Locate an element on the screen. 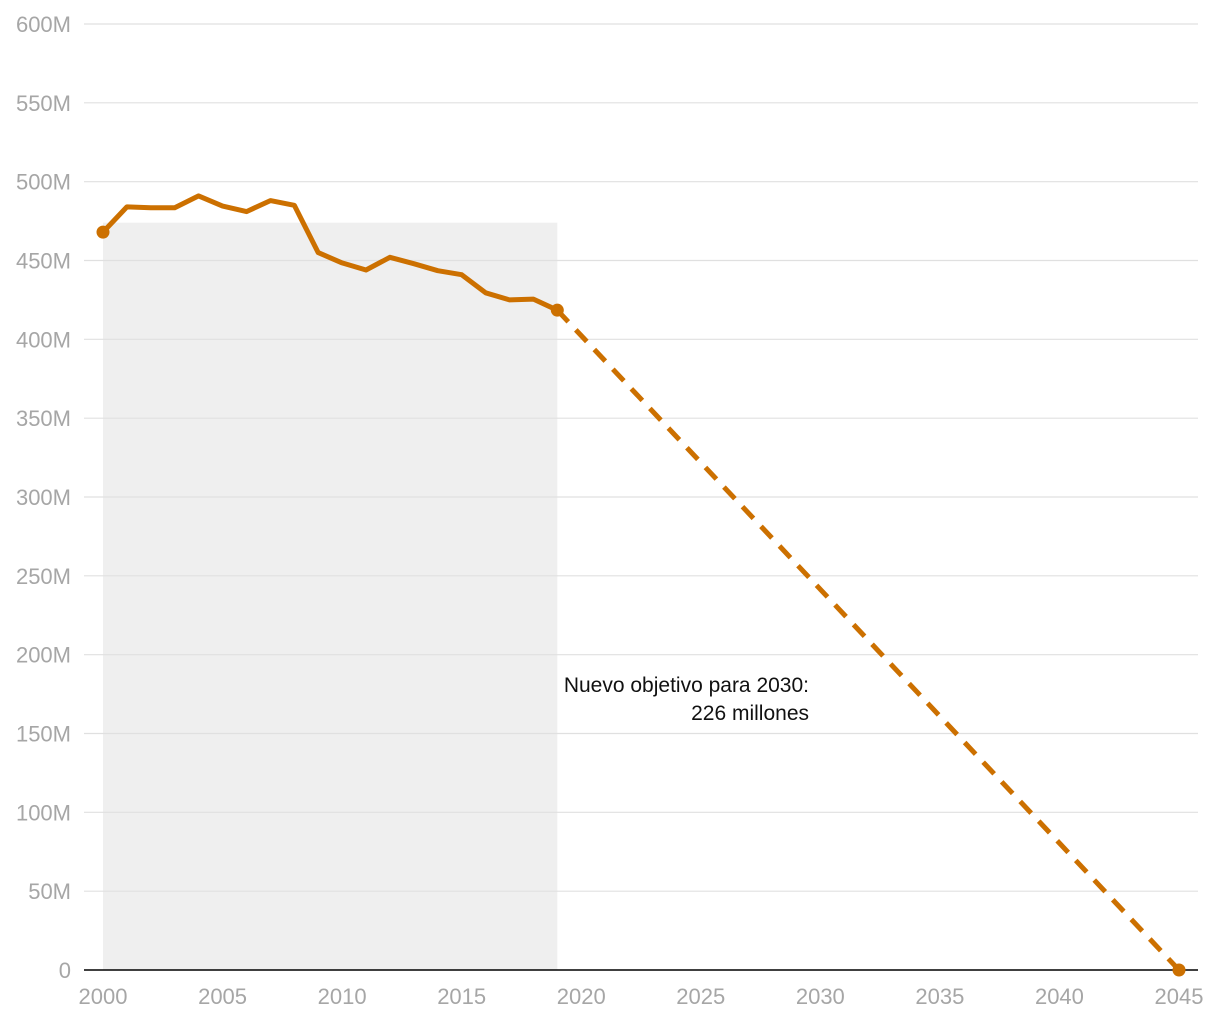  y-tick-label: 250M is located at coordinates (43, 576).